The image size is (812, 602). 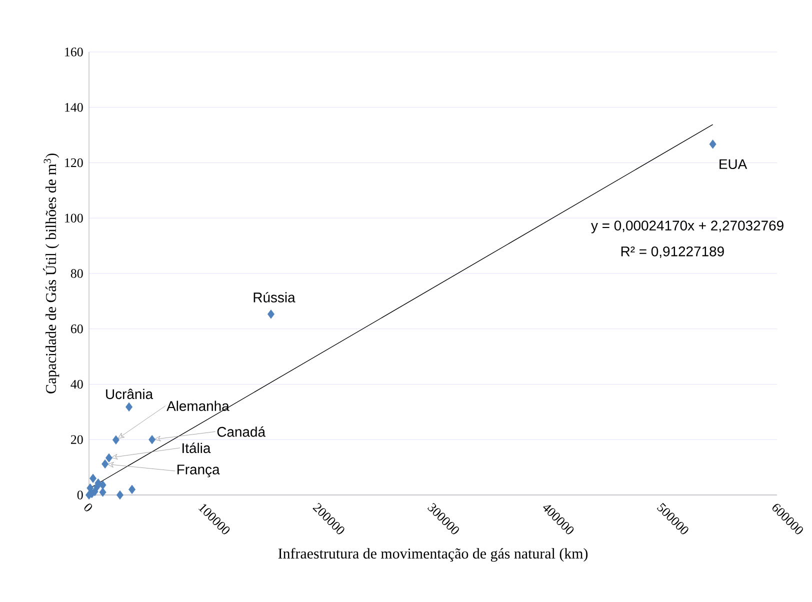 What do you see at coordinates (734, 164) in the screenshot?
I see `annotation: EUA` at bounding box center [734, 164].